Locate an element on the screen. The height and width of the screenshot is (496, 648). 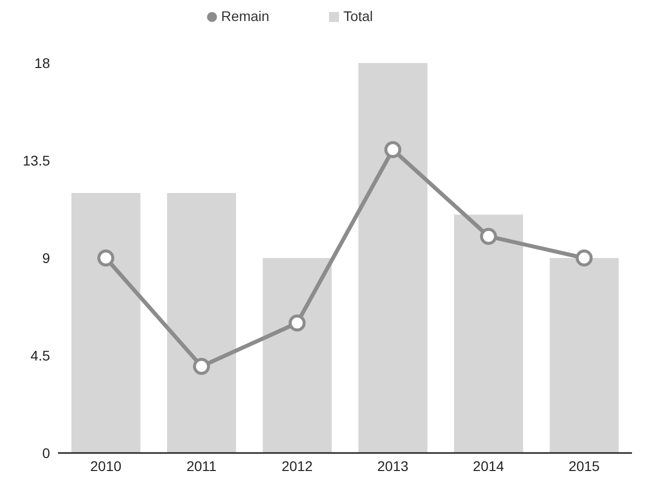
x-tick-label: 2011 is located at coordinates (201, 466).